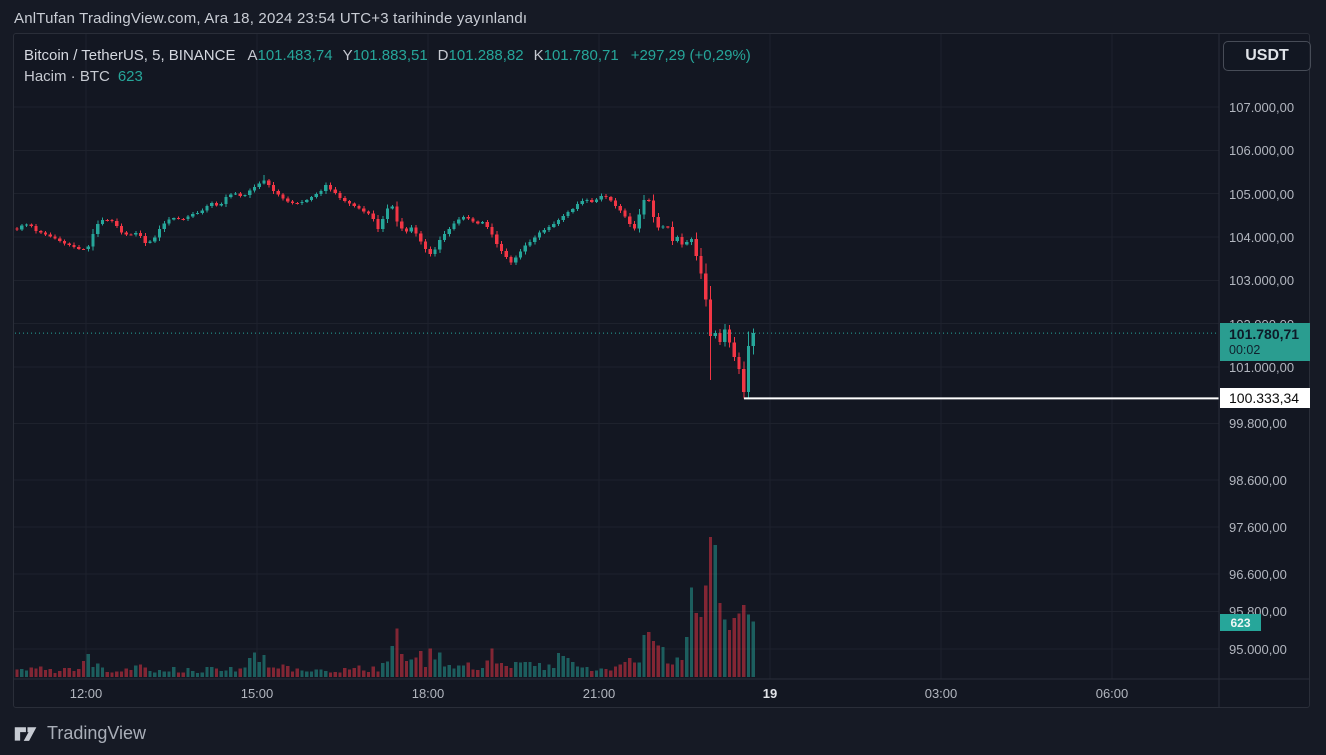  What do you see at coordinates (385, 55) in the screenshot?
I see `high-value: Y101.883,51` at bounding box center [385, 55].